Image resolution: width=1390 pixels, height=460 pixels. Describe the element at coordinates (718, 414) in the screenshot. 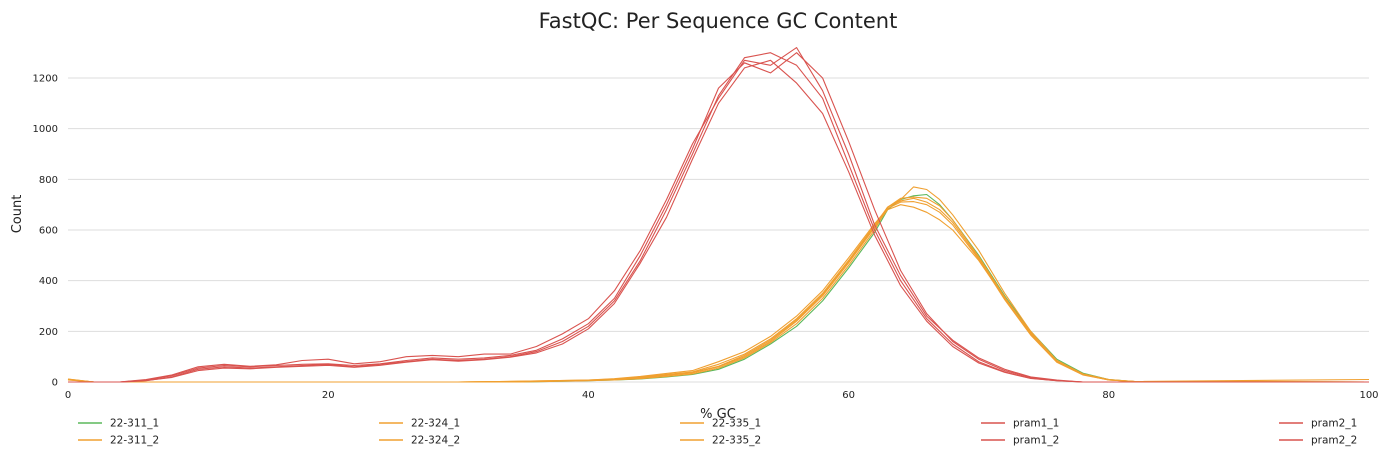

I see `x-axis-label: % GC` at that location.